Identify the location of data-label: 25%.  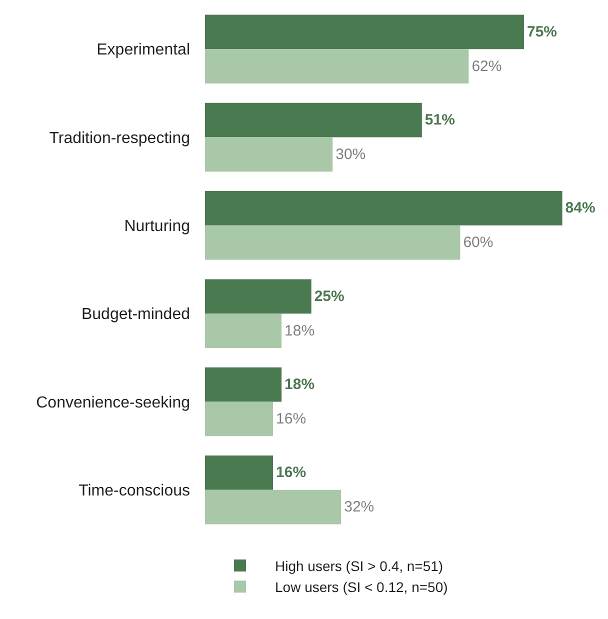
(329, 296).